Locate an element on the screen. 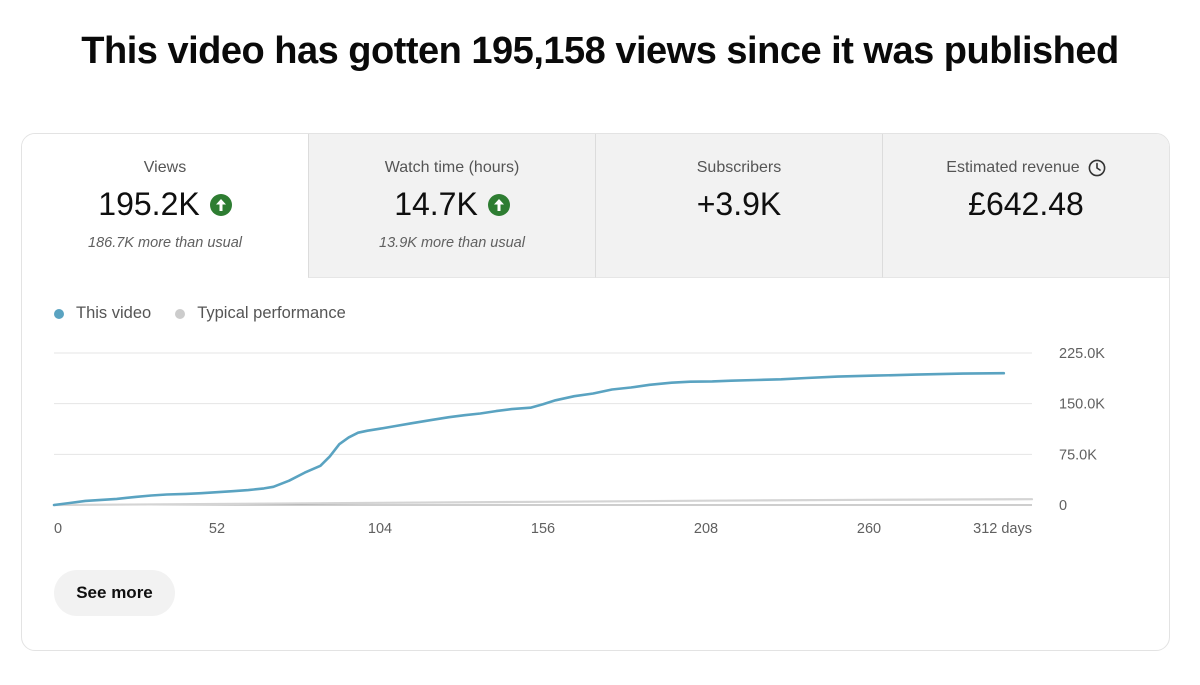 The height and width of the screenshot is (685, 1200). legend-item-typical-performance: Typical performance is located at coordinates (260, 313).